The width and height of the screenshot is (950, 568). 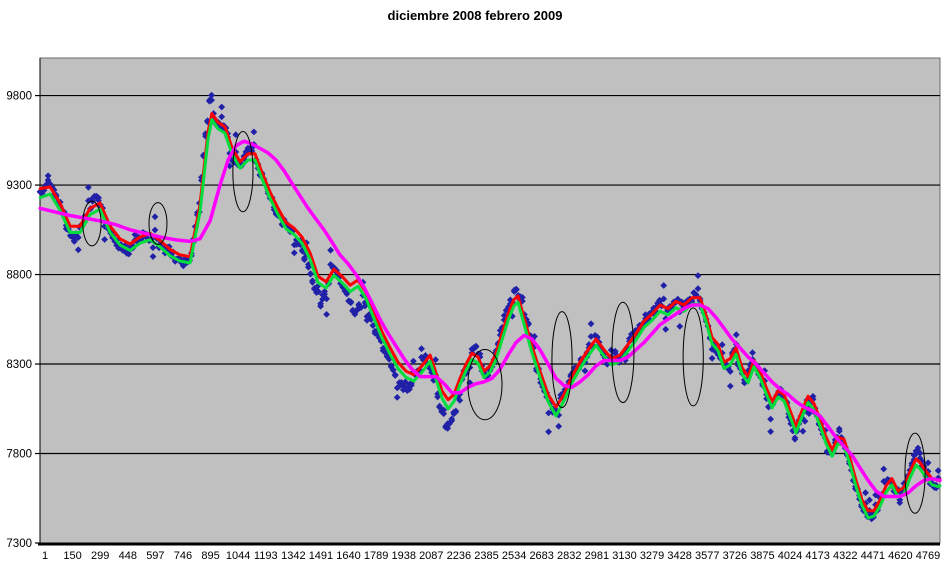 What do you see at coordinates (403, 556) in the screenshot?
I see `x-axis-label: 1938` at bounding box center [403, 556].